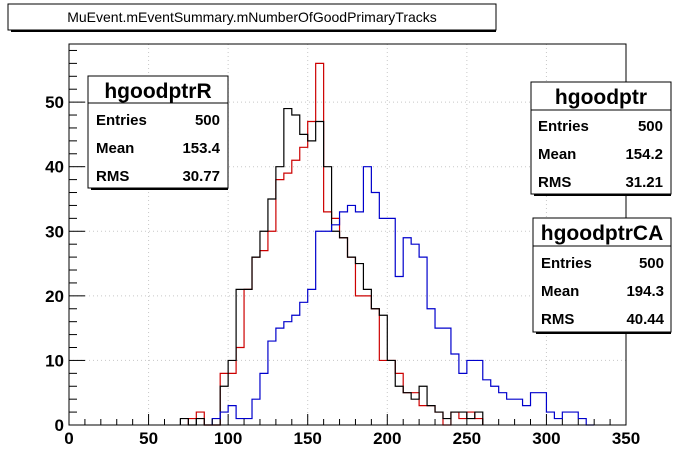 The height and width of the screenshot is (472, 696). I want to click on title-shadow, so click(253, 31).